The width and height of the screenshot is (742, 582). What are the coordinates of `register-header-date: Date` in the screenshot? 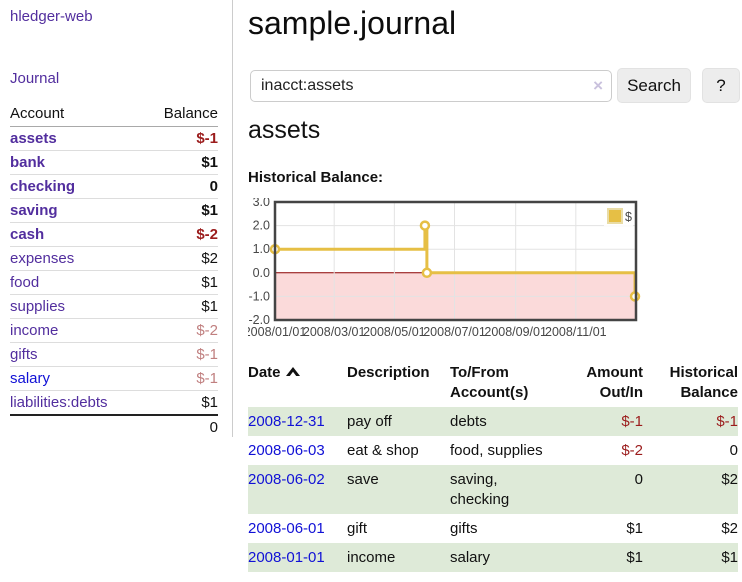 It's located at (297, 383).